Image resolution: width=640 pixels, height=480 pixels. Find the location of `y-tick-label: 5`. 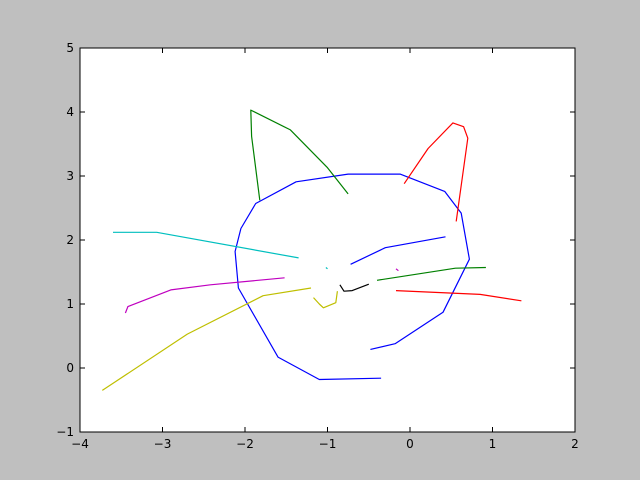

y-tick-label: 5 is located at coordinates (70, 48).